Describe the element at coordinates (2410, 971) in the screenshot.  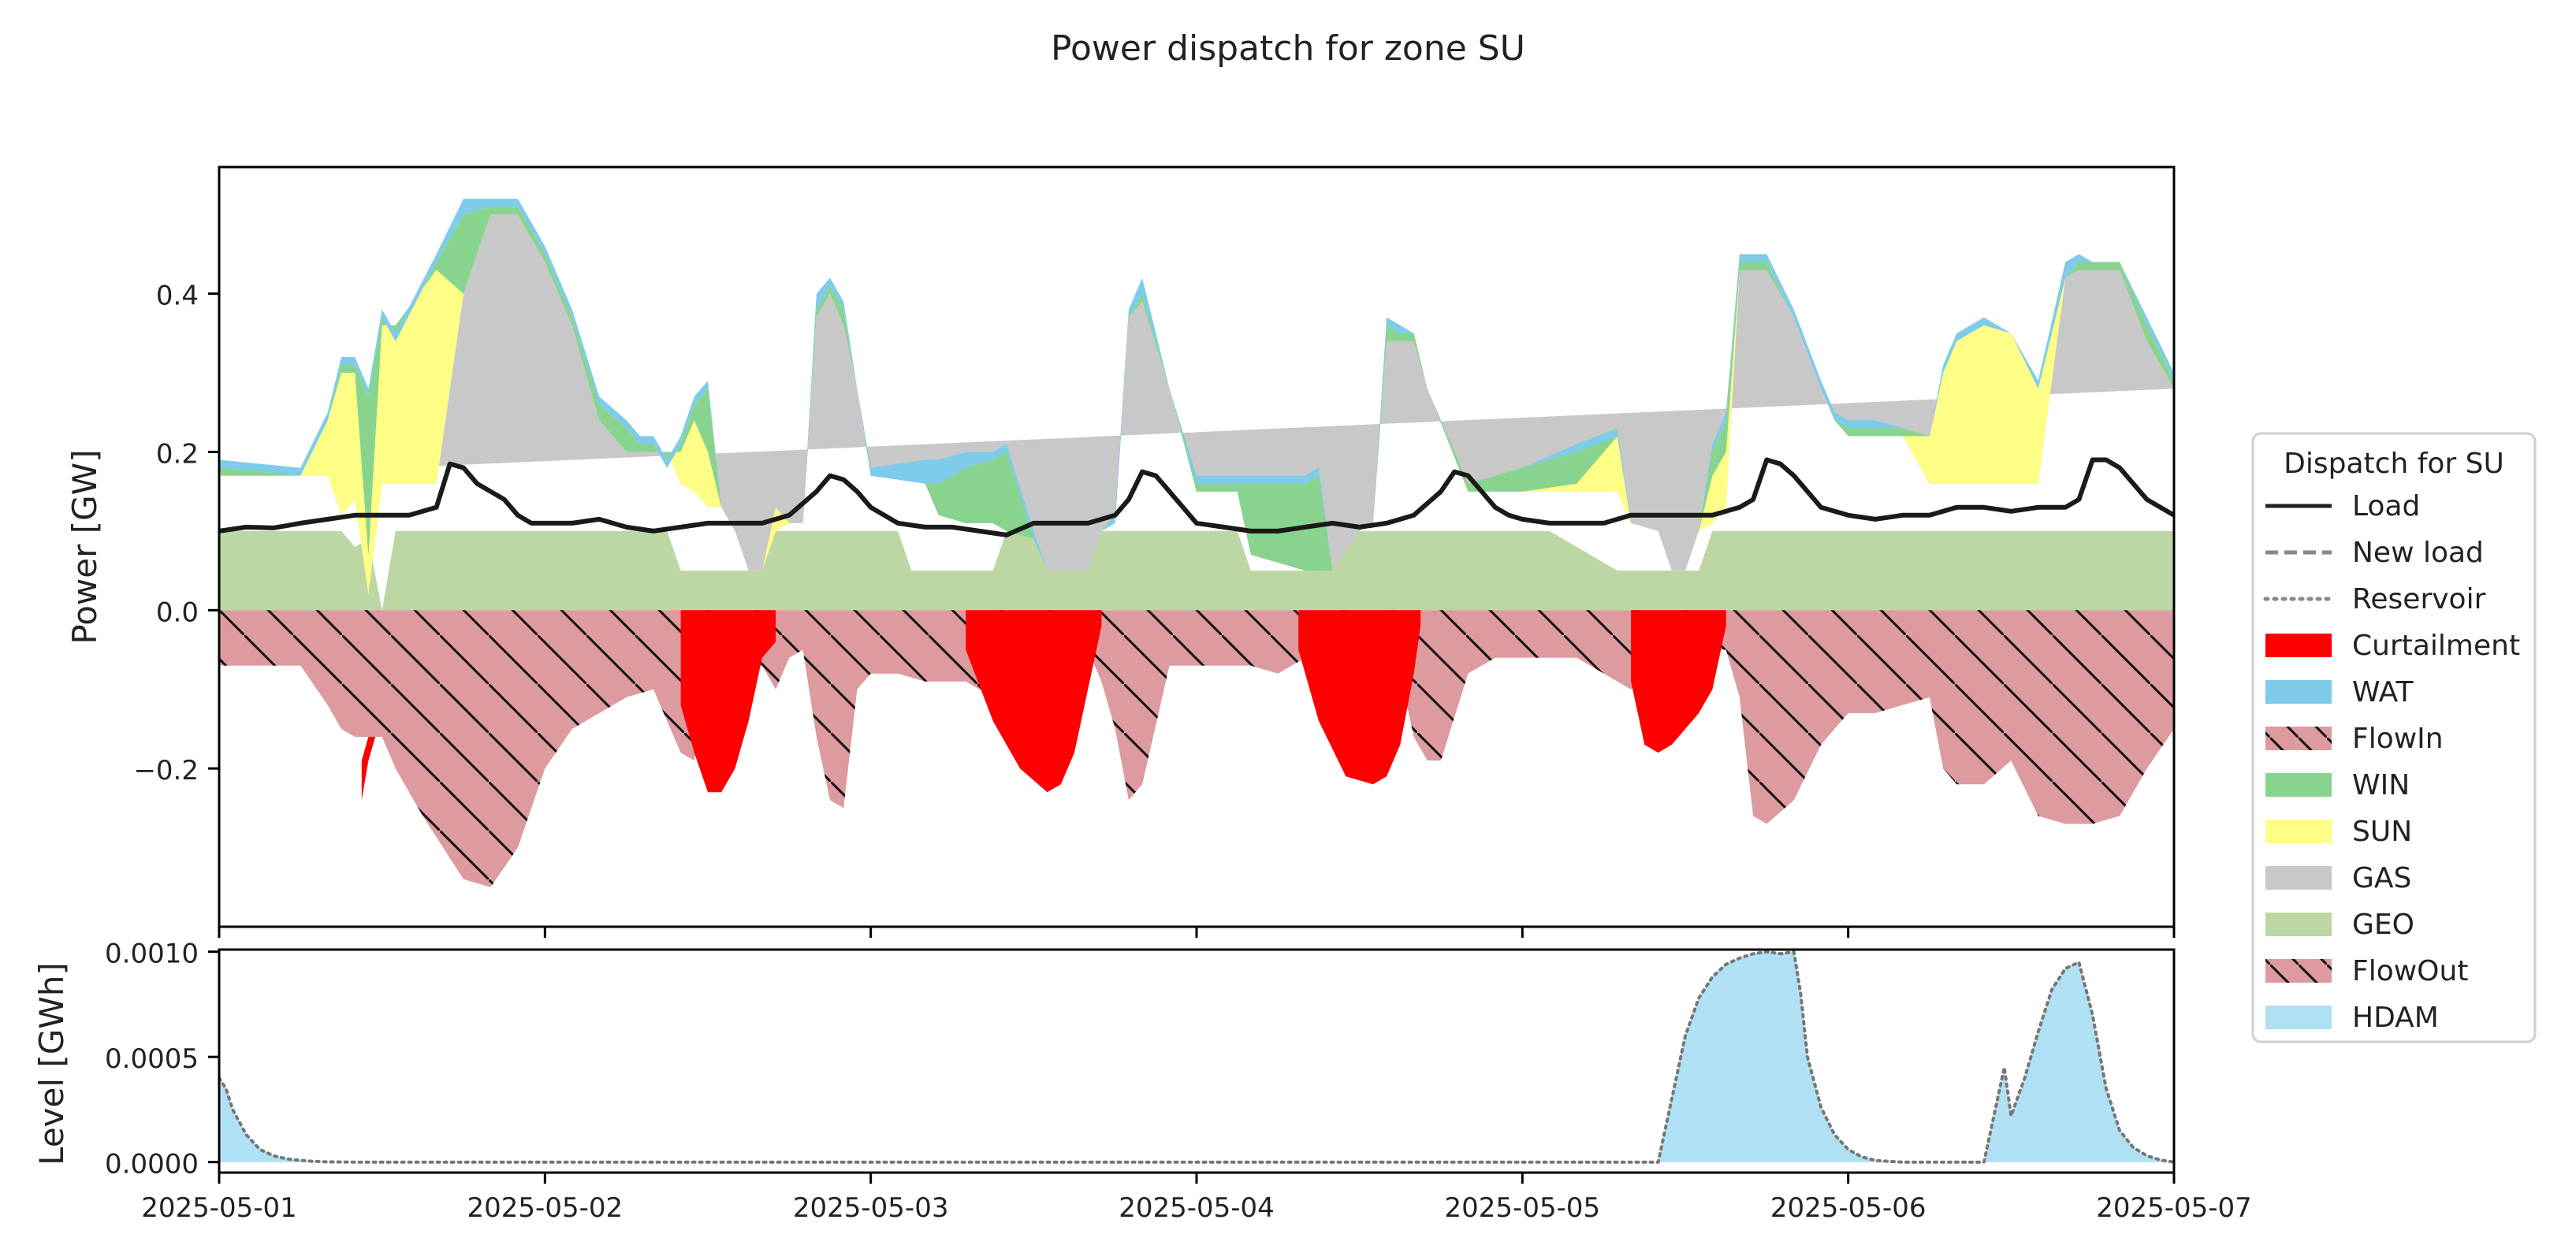
I see `legend-label: FlowOut` at that location.